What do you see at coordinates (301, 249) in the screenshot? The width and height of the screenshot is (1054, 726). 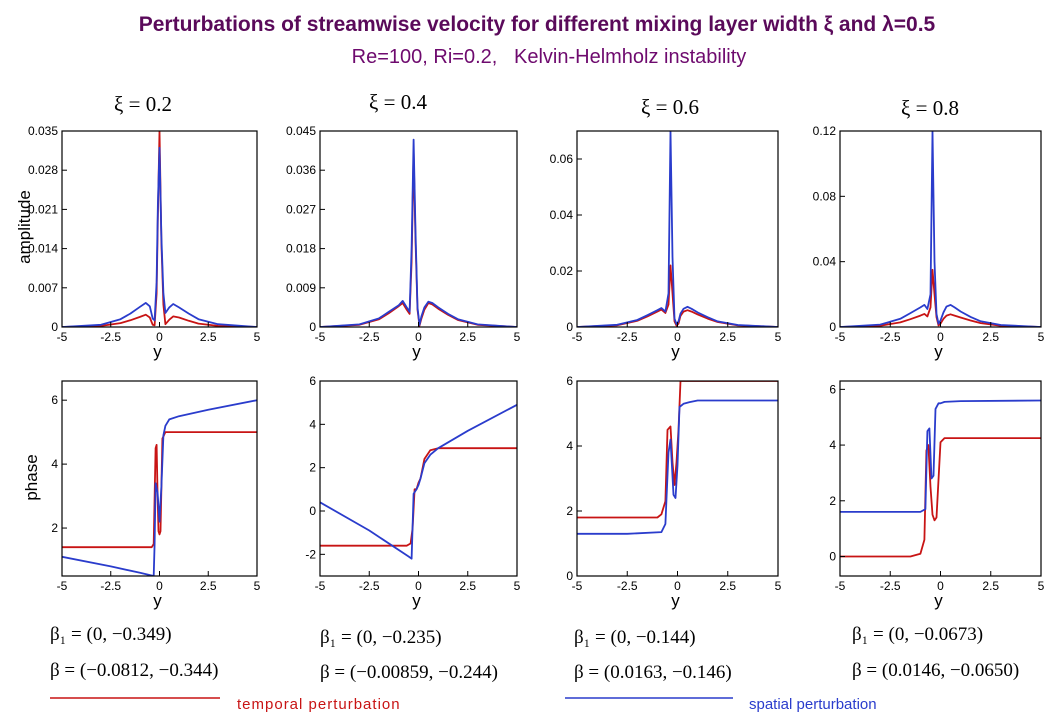 I see `y-tick-label: 0.018` at bounding box center [301, 249].